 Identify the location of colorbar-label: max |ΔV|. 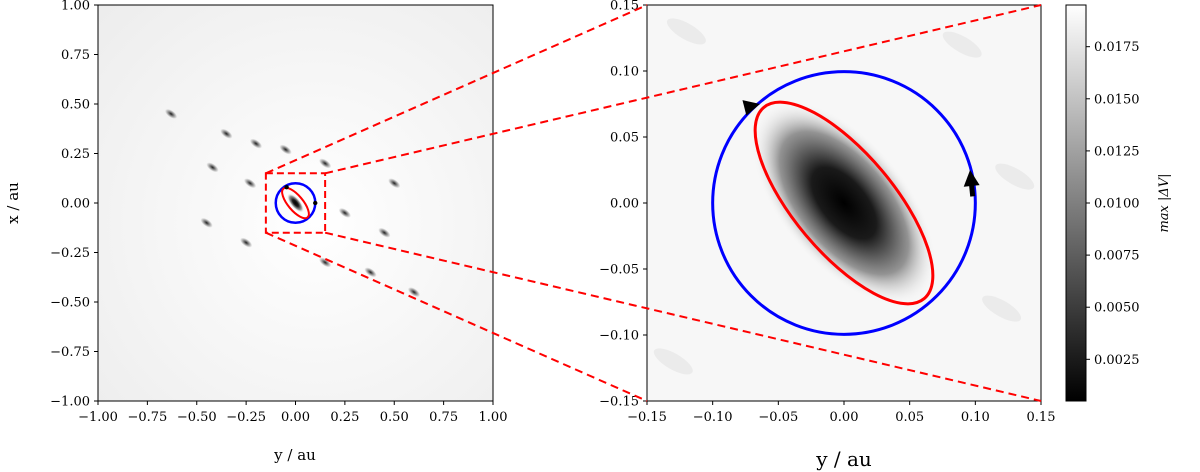
(1164, 202).